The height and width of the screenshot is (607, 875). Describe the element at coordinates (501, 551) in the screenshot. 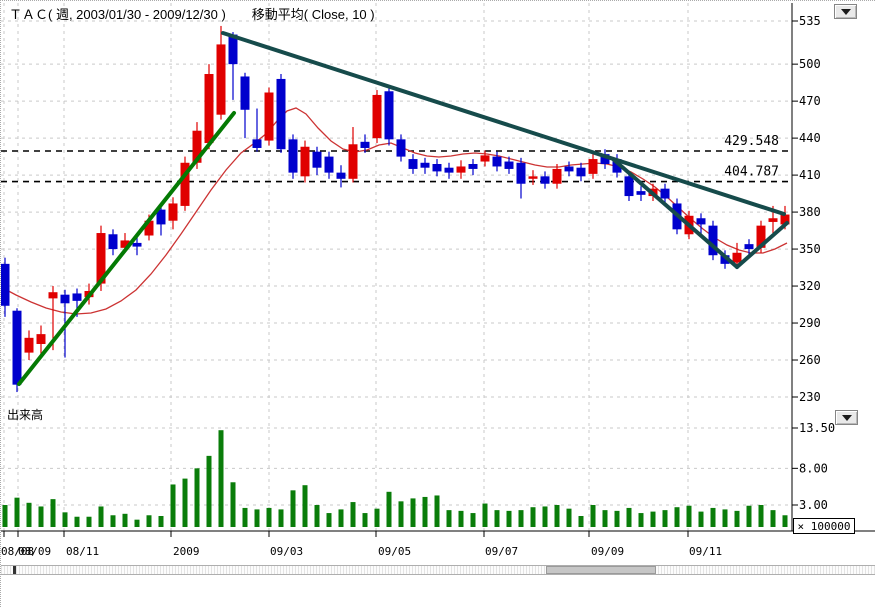

I see `date-tick-label: 09/07` at that location.